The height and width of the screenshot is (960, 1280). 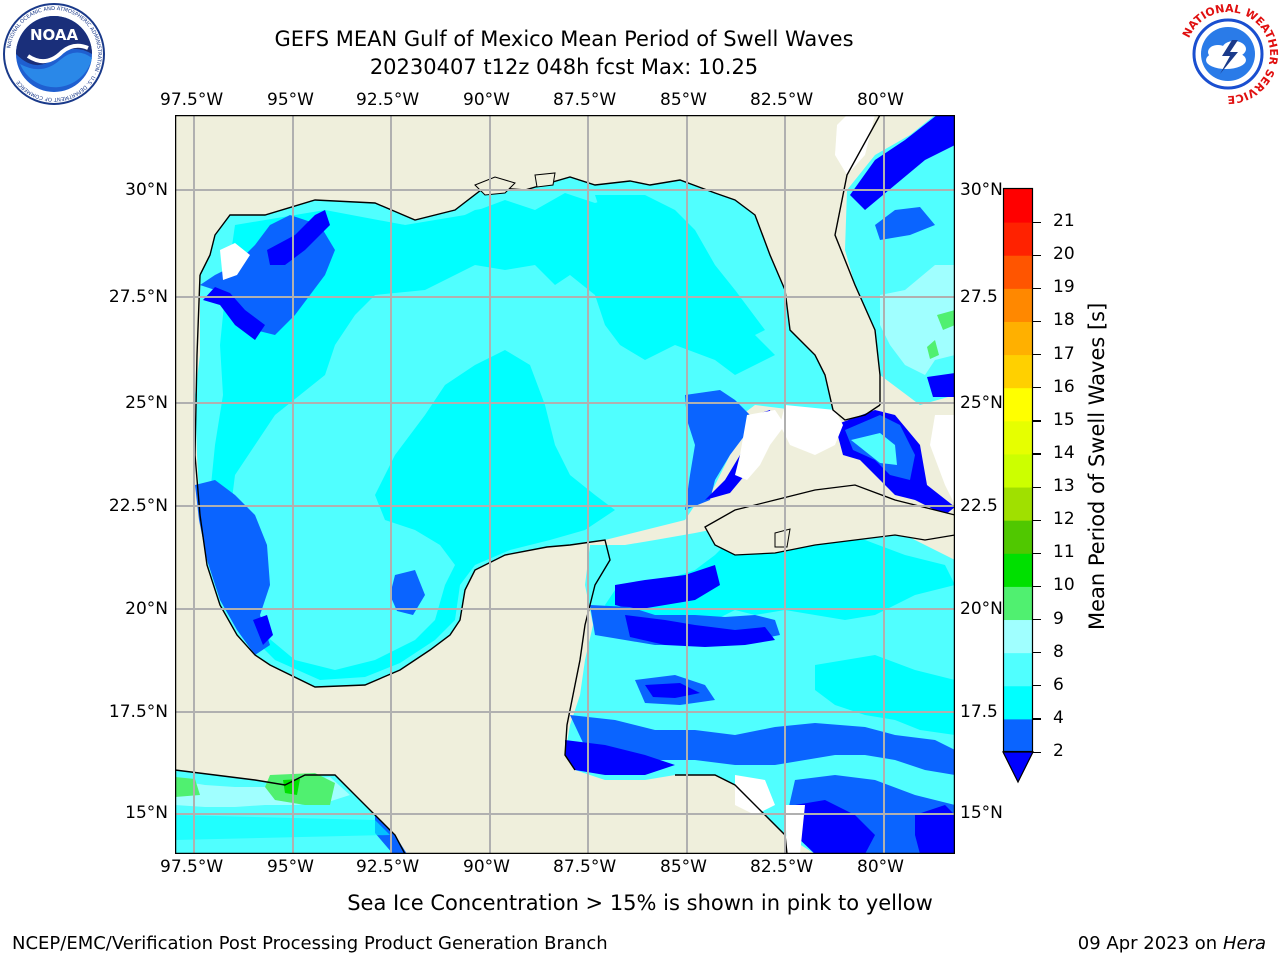 I want to click on florida-coastline, so click(x=857, y=260).